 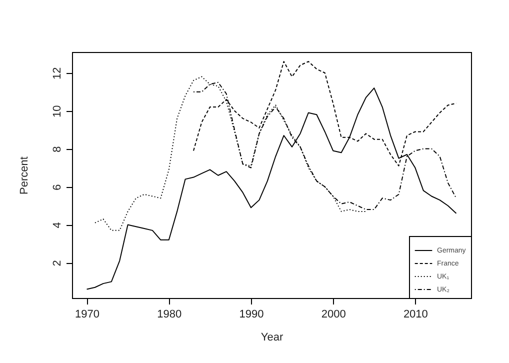 What do you see at coordinates (272, 338) in the screenshot?
I see `x-axis-title: Year` at bounding box center [272, 338].